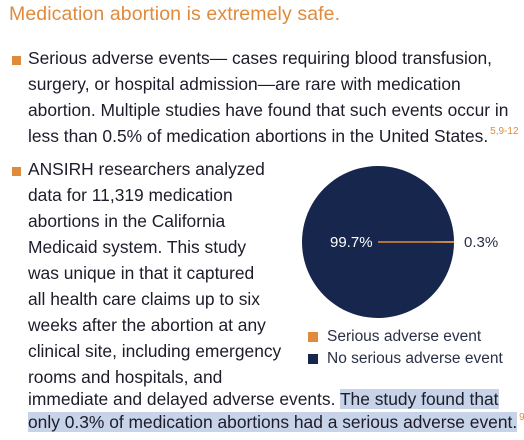  What do you see at coordinates (175, 14) in the screenshot?
I see `page-title: Medication abortion is extremely safe.` at bounding box center [175, 14].